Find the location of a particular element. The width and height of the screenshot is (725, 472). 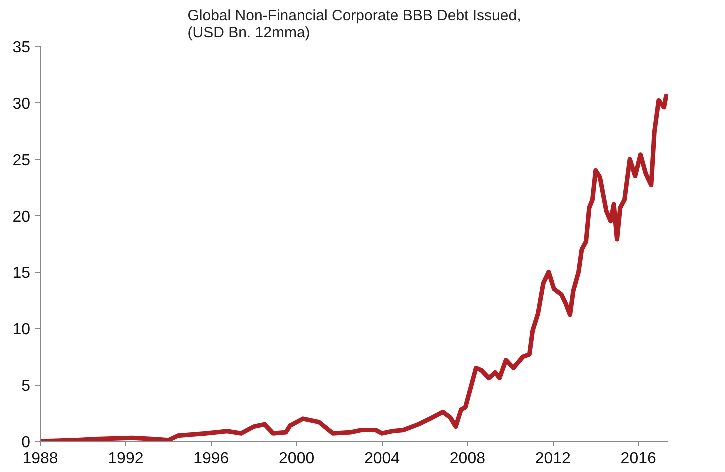

chart-title: Global Non-Financial Corporate BBB Debt Issued, (USD Bn. 12mma) is located at coordinates (355, 25).